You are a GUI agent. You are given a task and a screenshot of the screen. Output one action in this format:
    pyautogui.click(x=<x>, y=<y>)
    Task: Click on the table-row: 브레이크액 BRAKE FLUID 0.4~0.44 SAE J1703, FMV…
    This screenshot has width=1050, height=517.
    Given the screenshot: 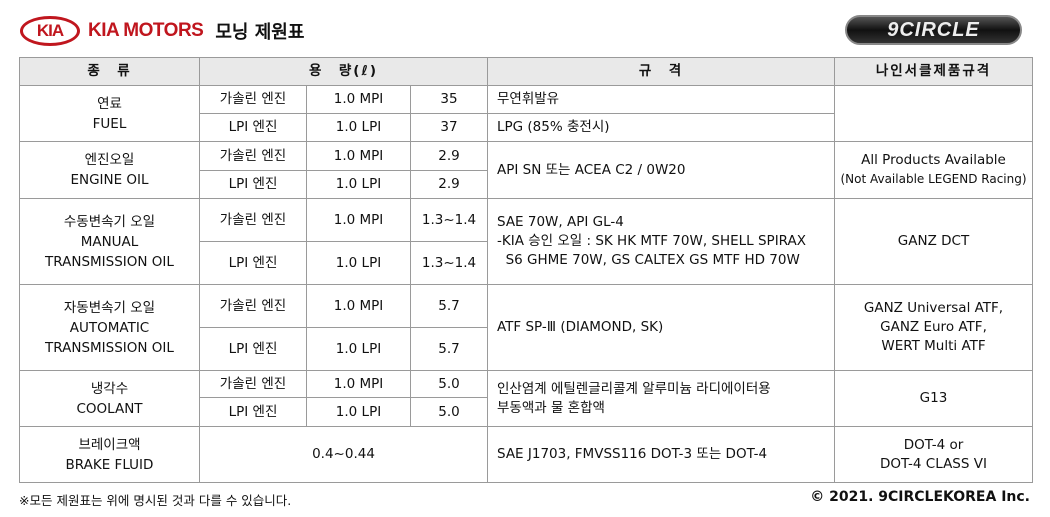 What is the action you would take?
    pyautogui.click(x=526, y=454)
    